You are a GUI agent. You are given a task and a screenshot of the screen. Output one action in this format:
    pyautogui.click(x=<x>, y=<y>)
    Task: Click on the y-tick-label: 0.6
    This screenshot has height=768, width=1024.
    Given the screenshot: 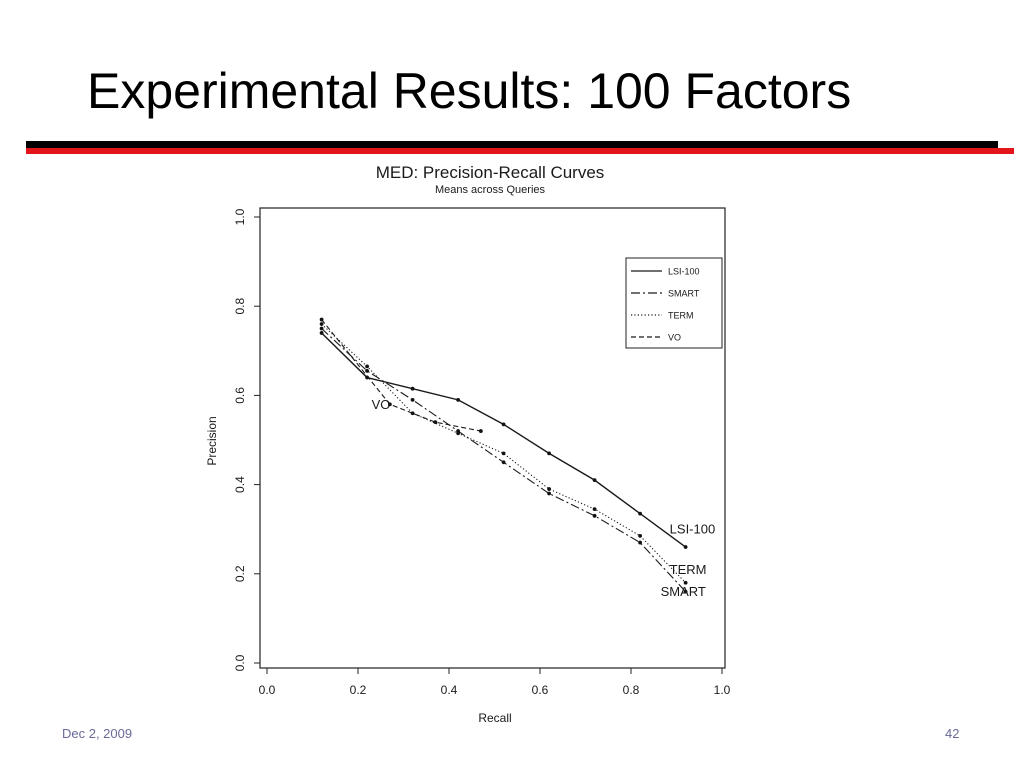 What is the action you would take?
    pyautogui.click(x=240, y=395)
    